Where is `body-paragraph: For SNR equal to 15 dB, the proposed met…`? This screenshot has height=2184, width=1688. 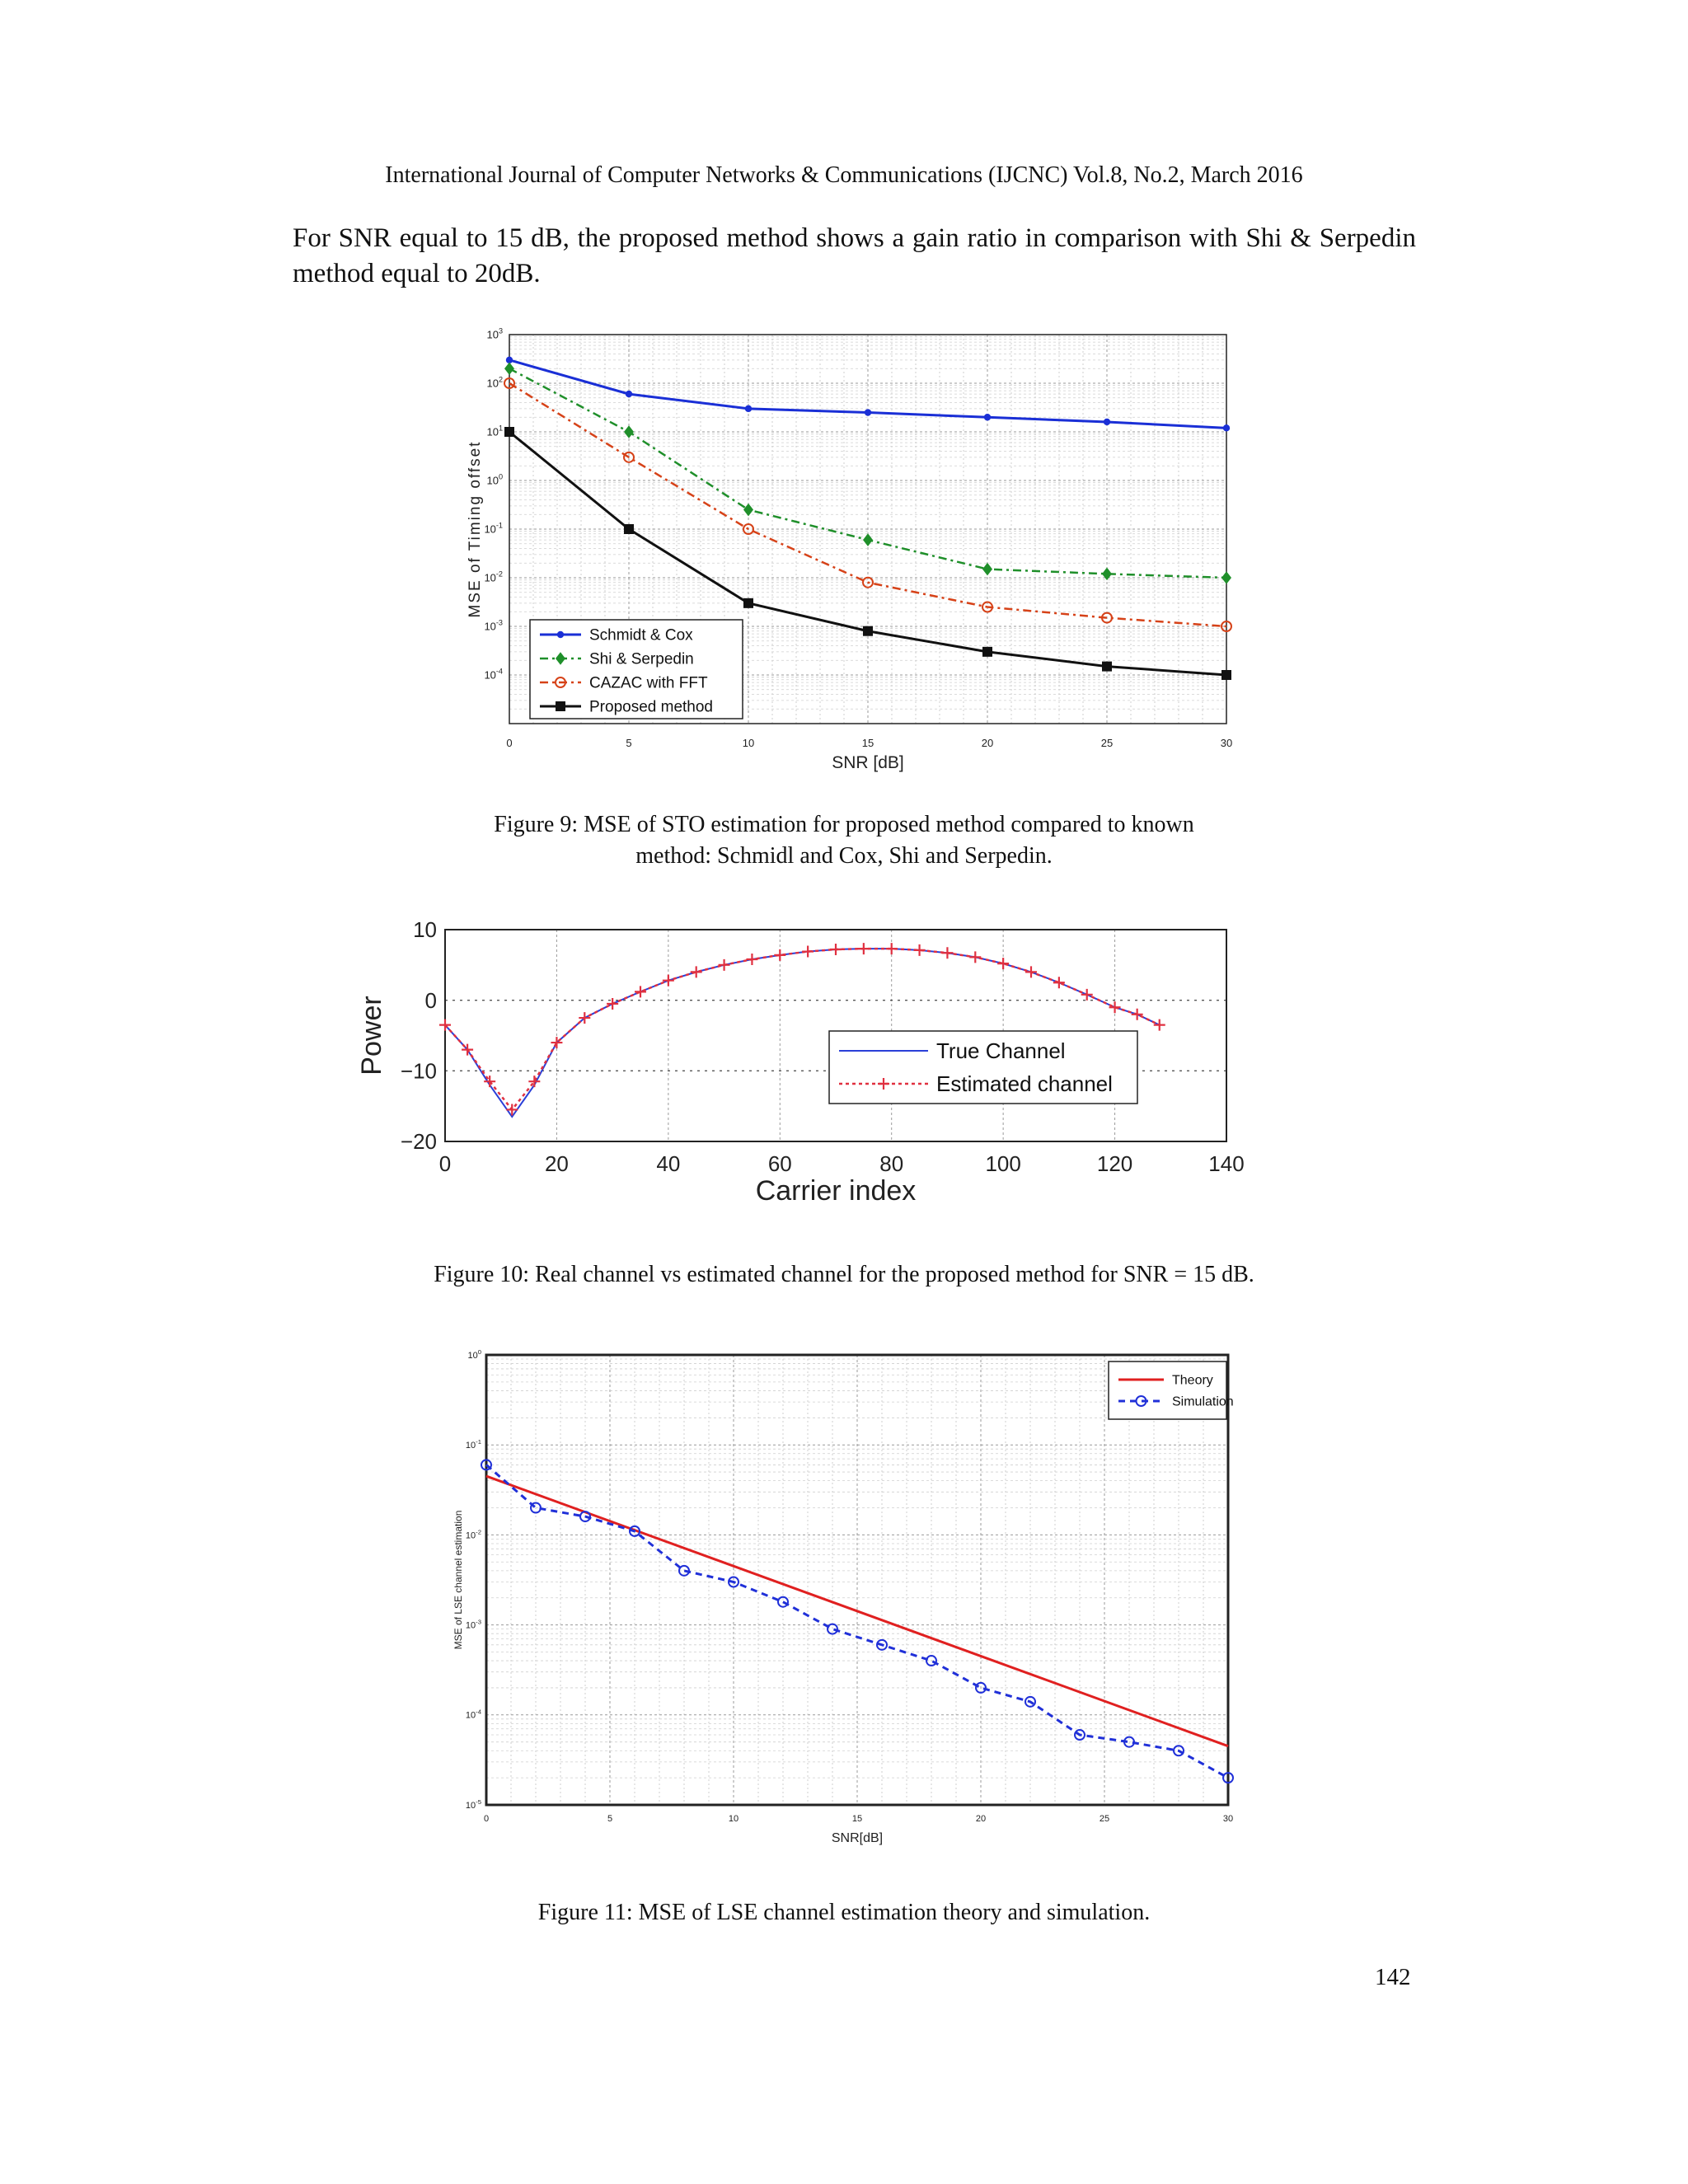 body-paragraph: For SNR equal to 15 dB, the proposed met… is located at coordinates (854, 255).